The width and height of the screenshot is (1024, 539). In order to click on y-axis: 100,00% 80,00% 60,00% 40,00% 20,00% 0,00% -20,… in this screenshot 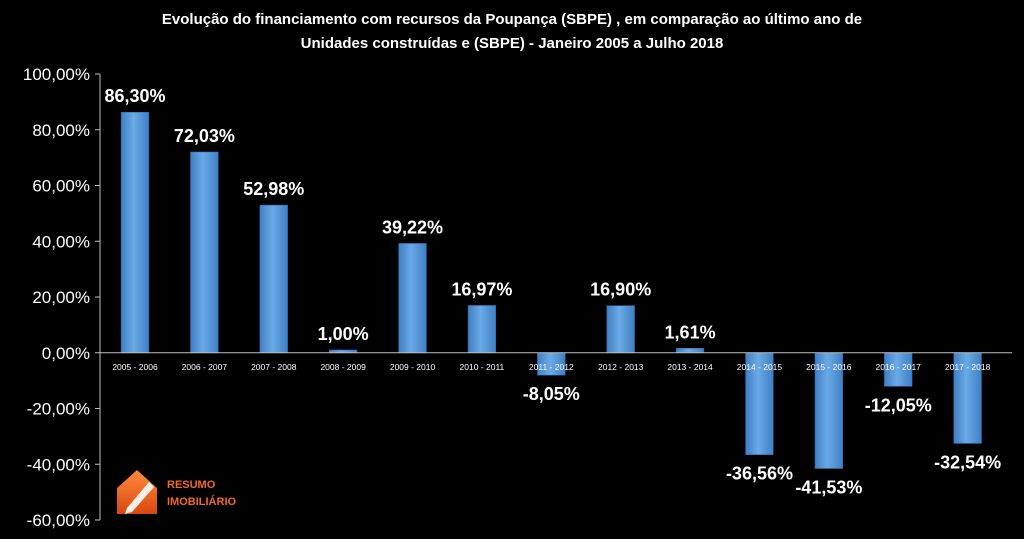, I will do `click(62, 297)`.